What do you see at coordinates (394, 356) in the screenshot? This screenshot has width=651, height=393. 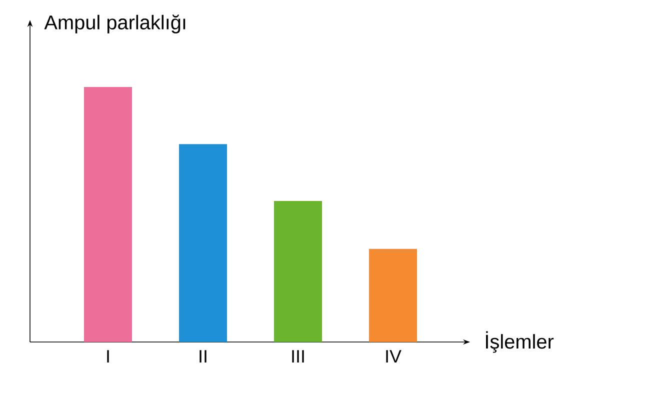 I see `x-tick-label: IV` at bounding box center [394, 356].